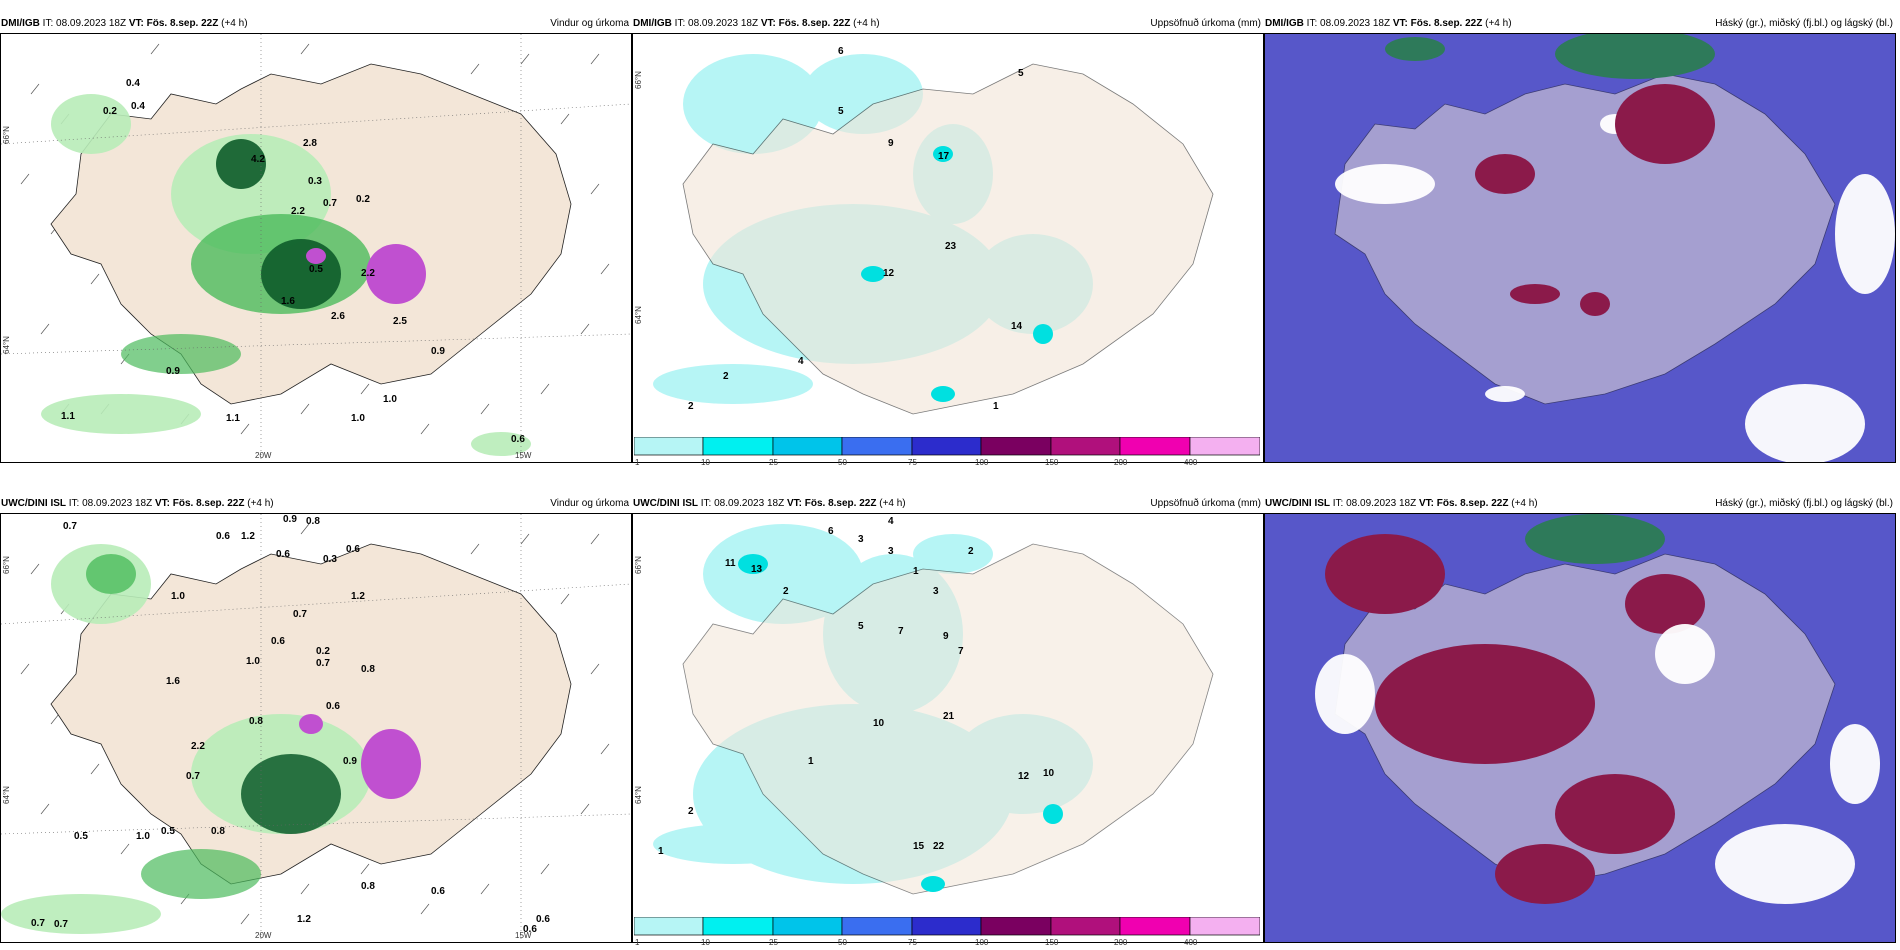  What do you see at coordinates (939, 846) in the screenshot?
I see `value-label: 22` at bounding box center [939, 846].